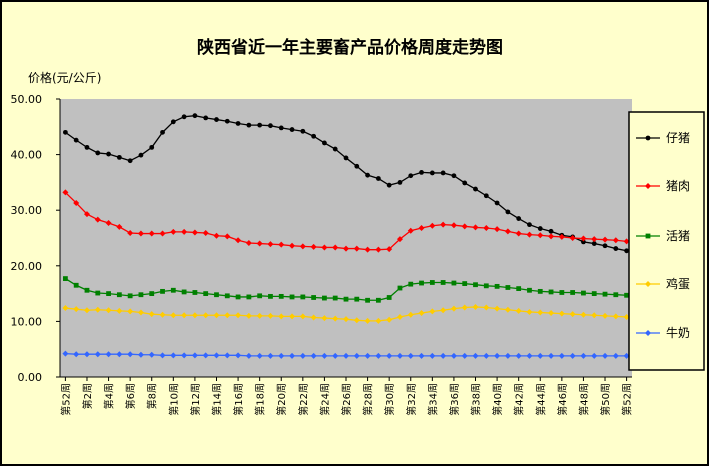 This screenshot has width=709, height=466. I want to click on y-tick-label: 40.00, so click(27, 155).